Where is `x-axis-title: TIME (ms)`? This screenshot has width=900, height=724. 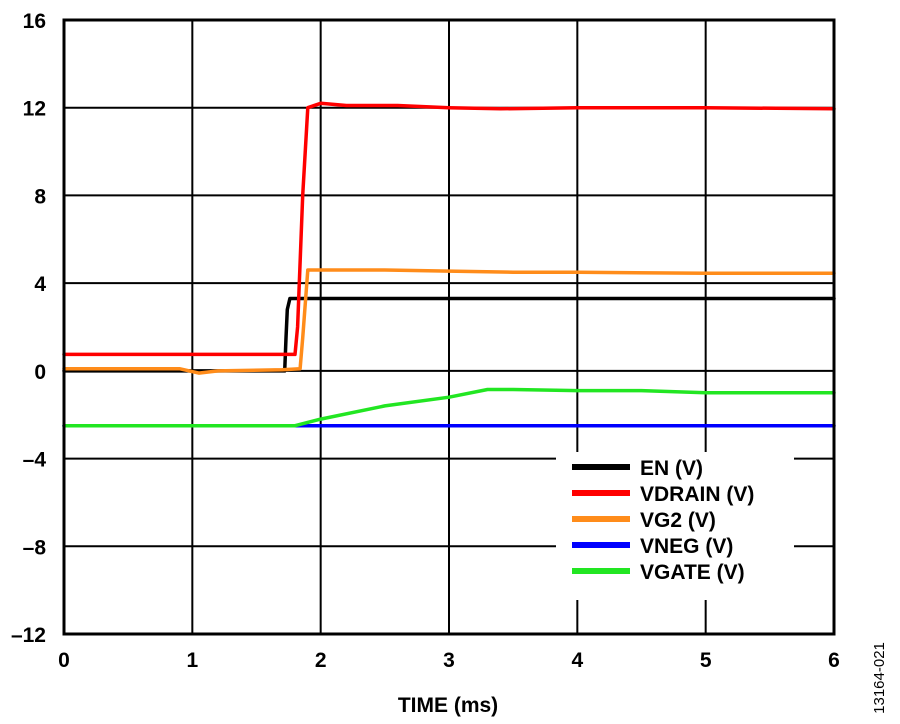
x-axis-title: TIME (ms) is located at coordinates (448, 705).